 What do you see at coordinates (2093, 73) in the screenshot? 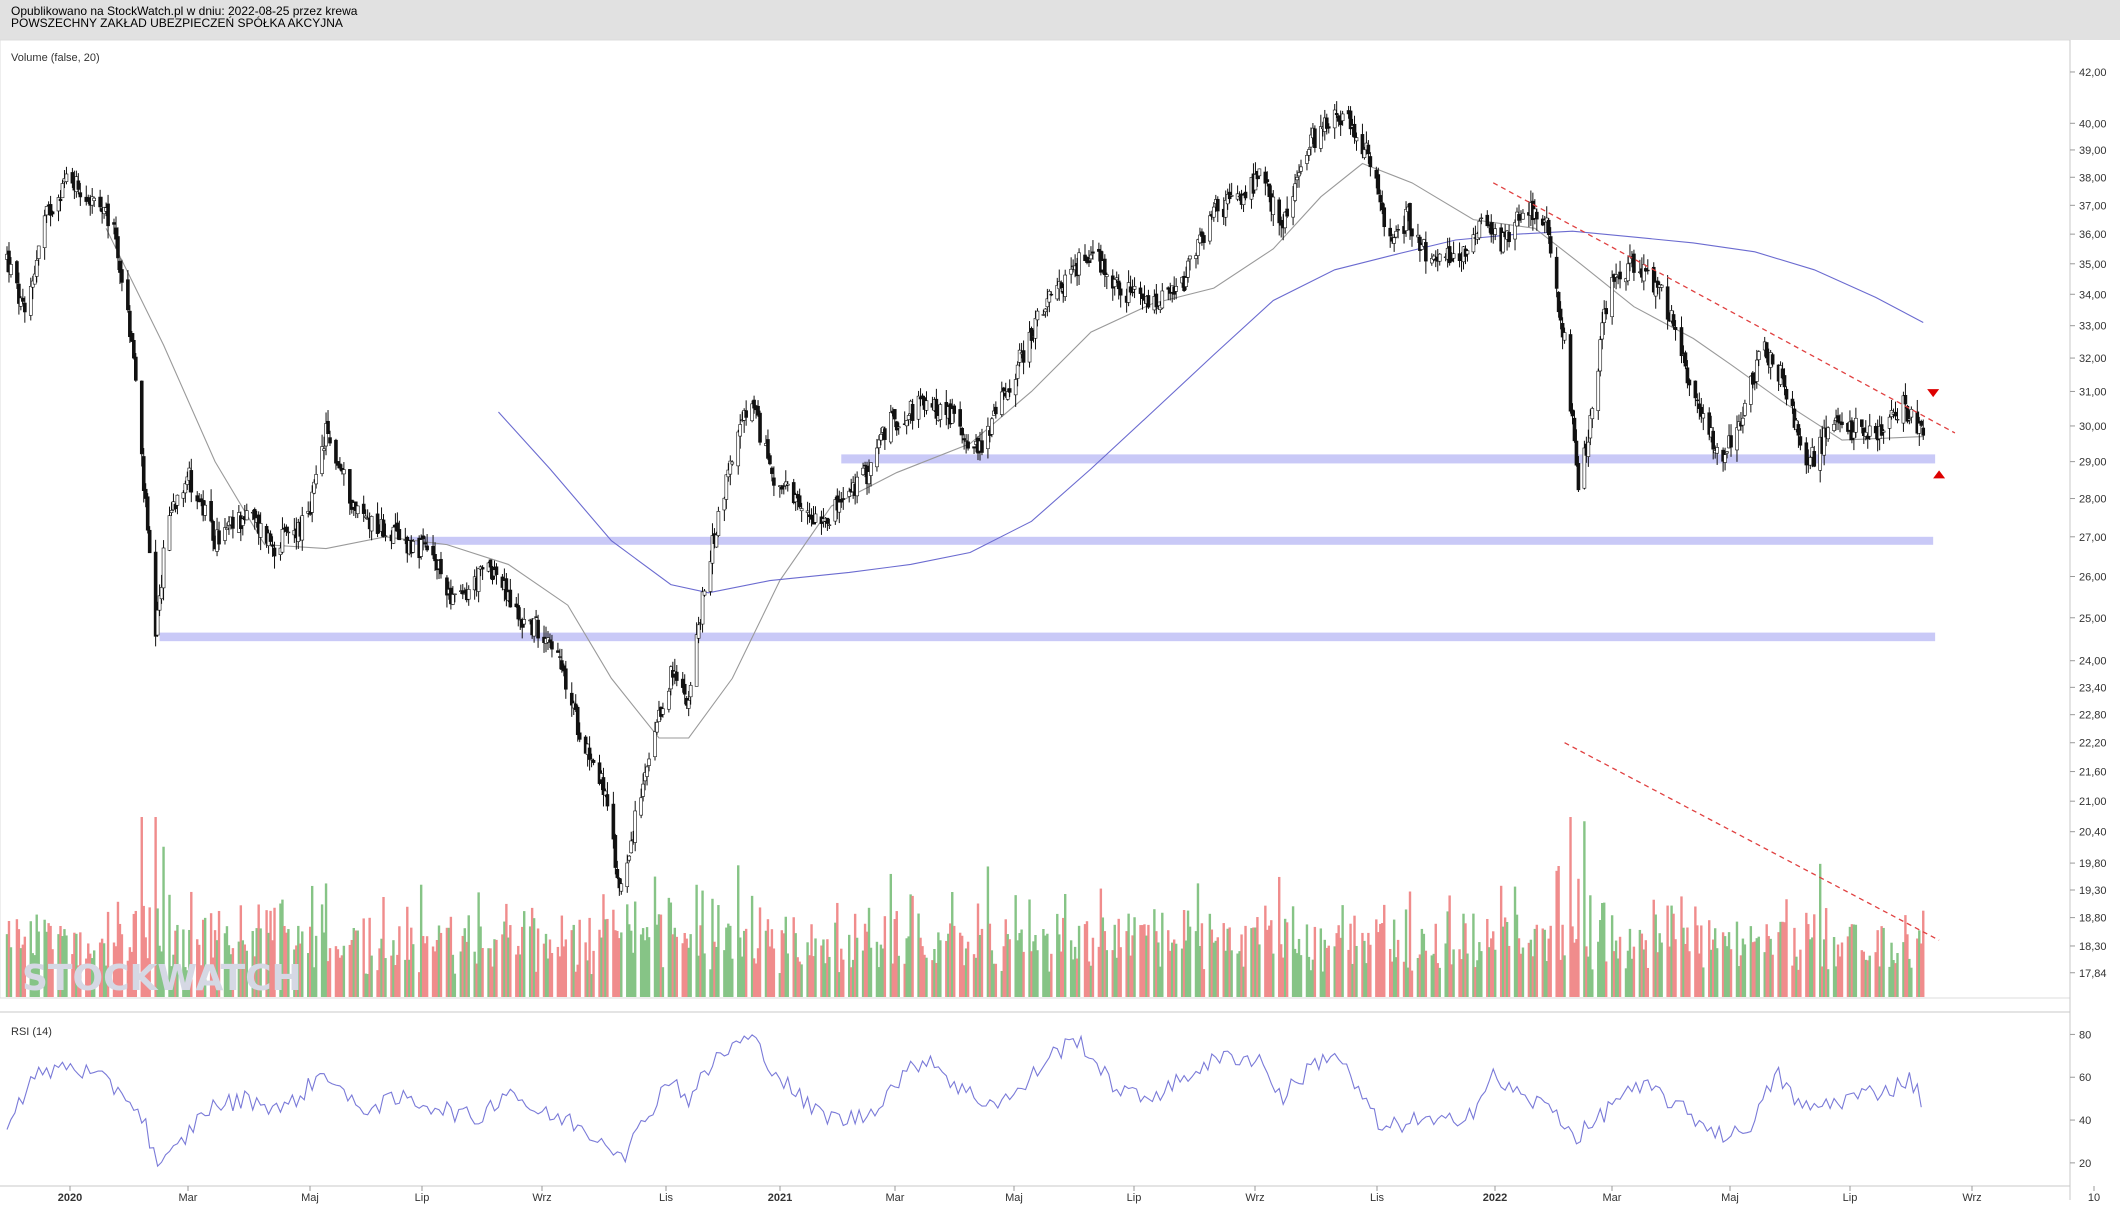
I see `price-tick-label: 42,00` at bounding box center [2093, 73].